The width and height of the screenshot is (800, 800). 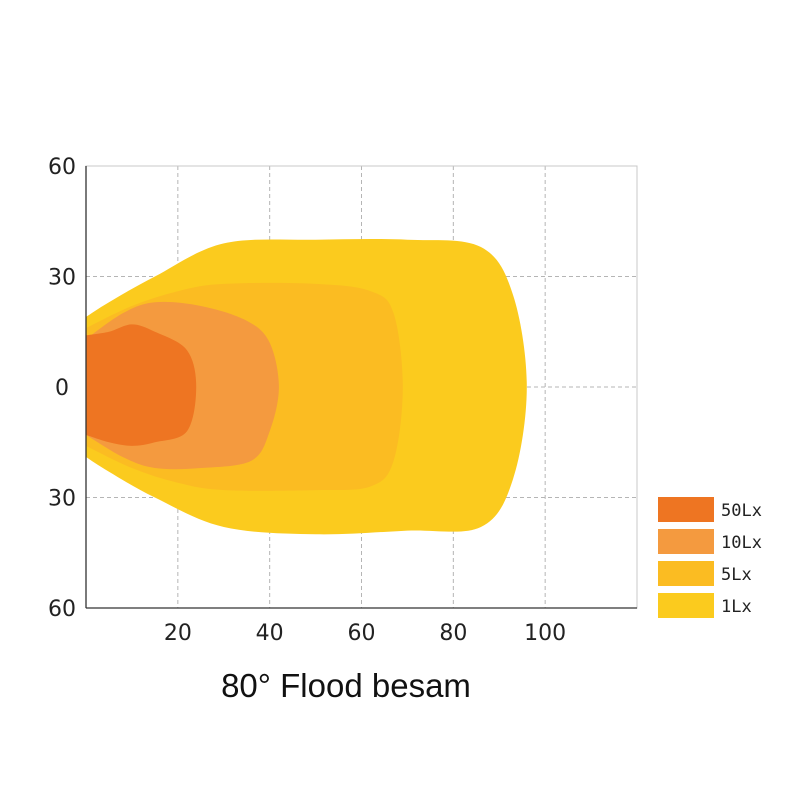 I want to click on legend-label-5lx: 5Lx, so click(x=736, y=575).